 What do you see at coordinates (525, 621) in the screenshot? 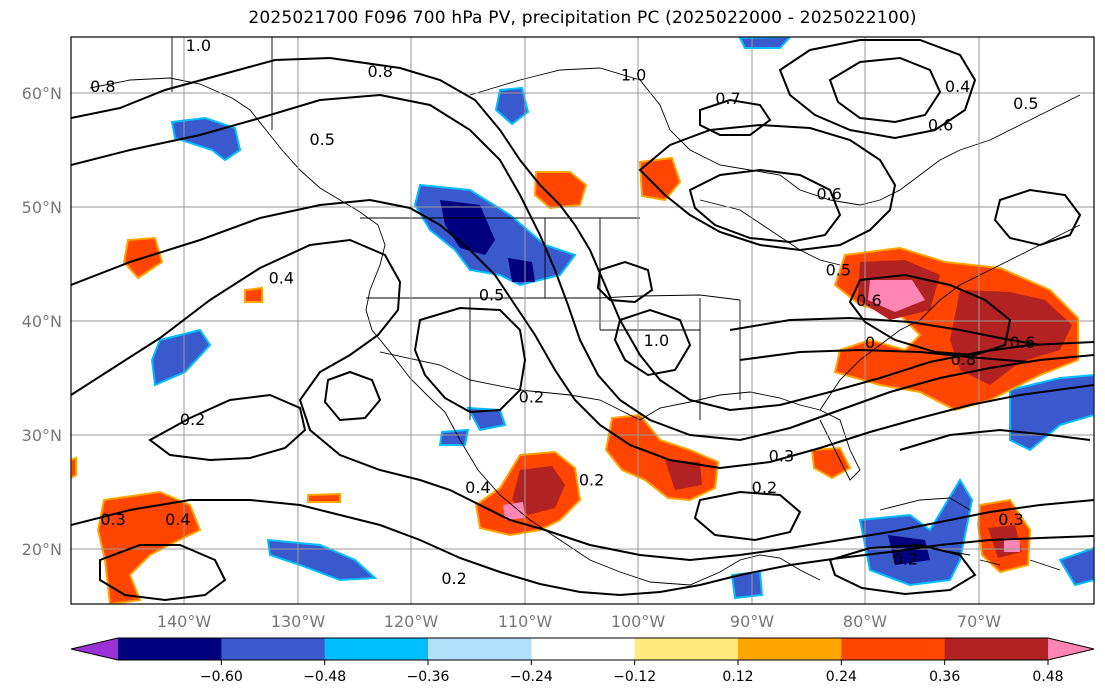
I see `lon-label: 110°W` at bounding box center [525, 621].